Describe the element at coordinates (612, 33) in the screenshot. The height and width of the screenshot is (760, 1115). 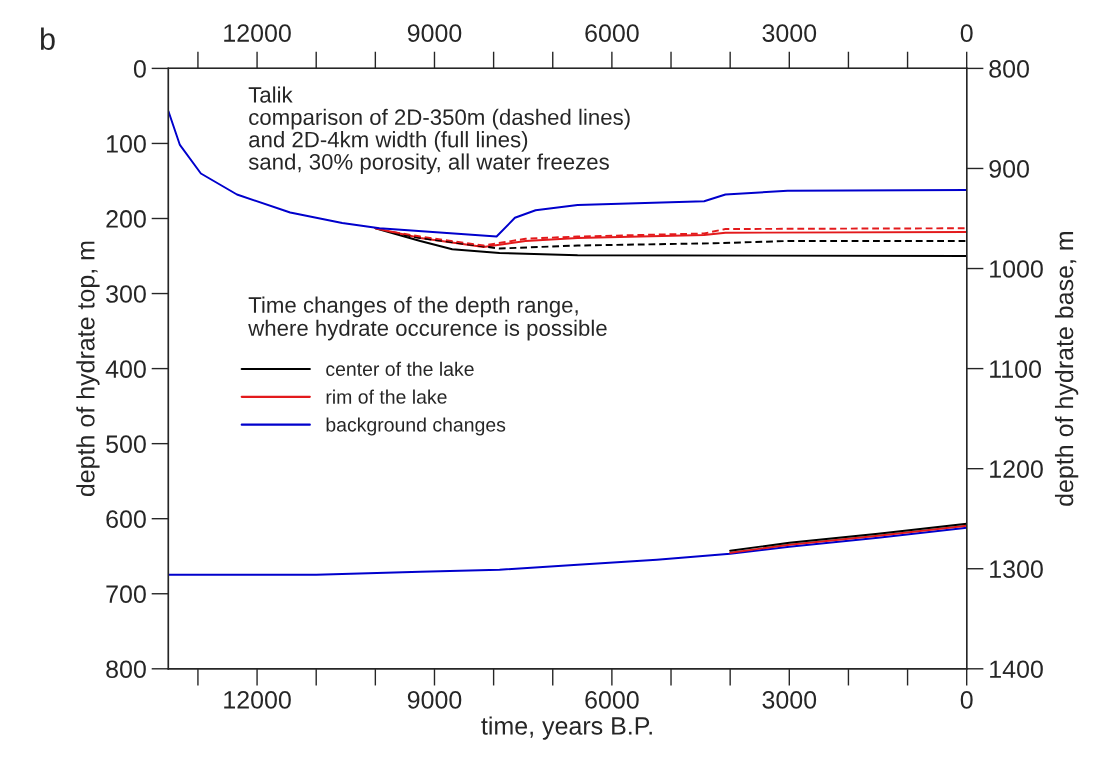
I see `x-tick-label: 6000` at that location.